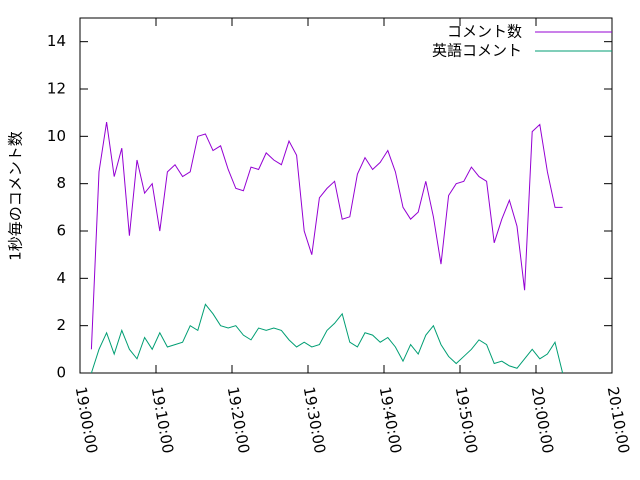 The height and width of the screenshot is (480, 640). I want to click on y-tick-label: 4, so click(61, 278).